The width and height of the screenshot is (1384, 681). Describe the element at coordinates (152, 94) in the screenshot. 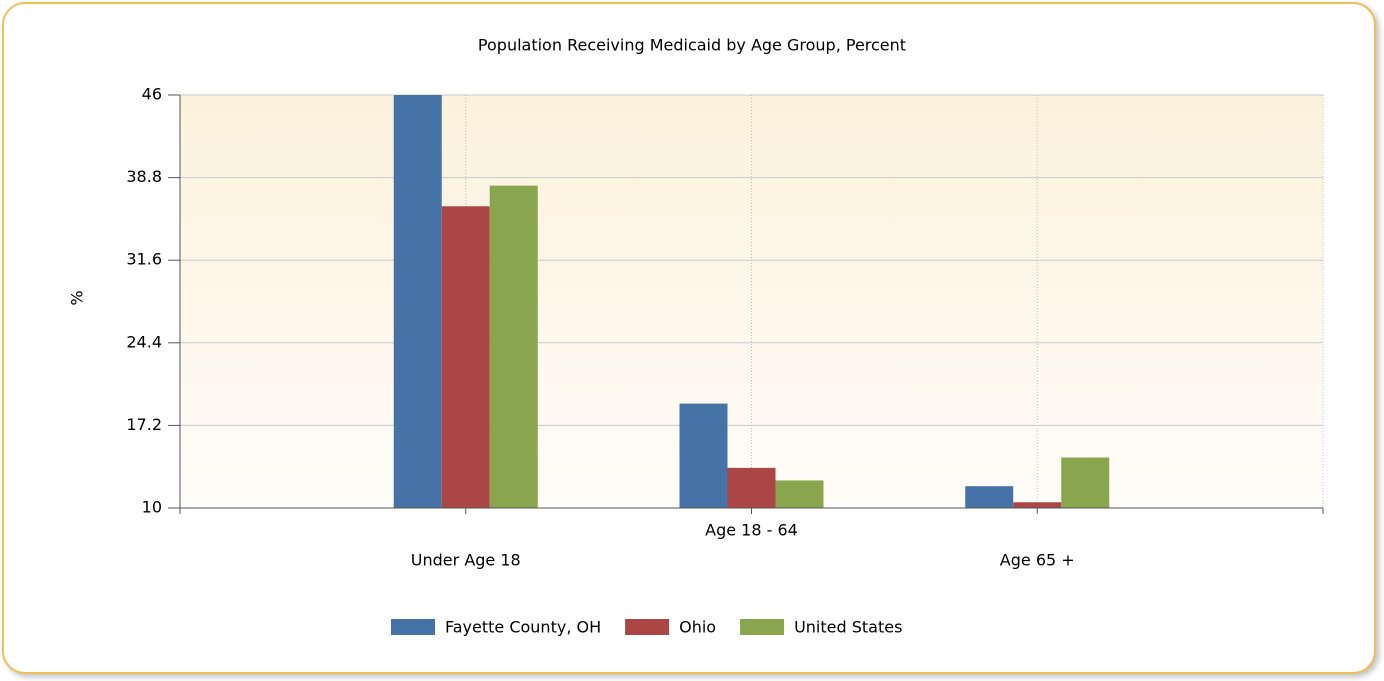

I see `y-tick-label: 46` at that location.